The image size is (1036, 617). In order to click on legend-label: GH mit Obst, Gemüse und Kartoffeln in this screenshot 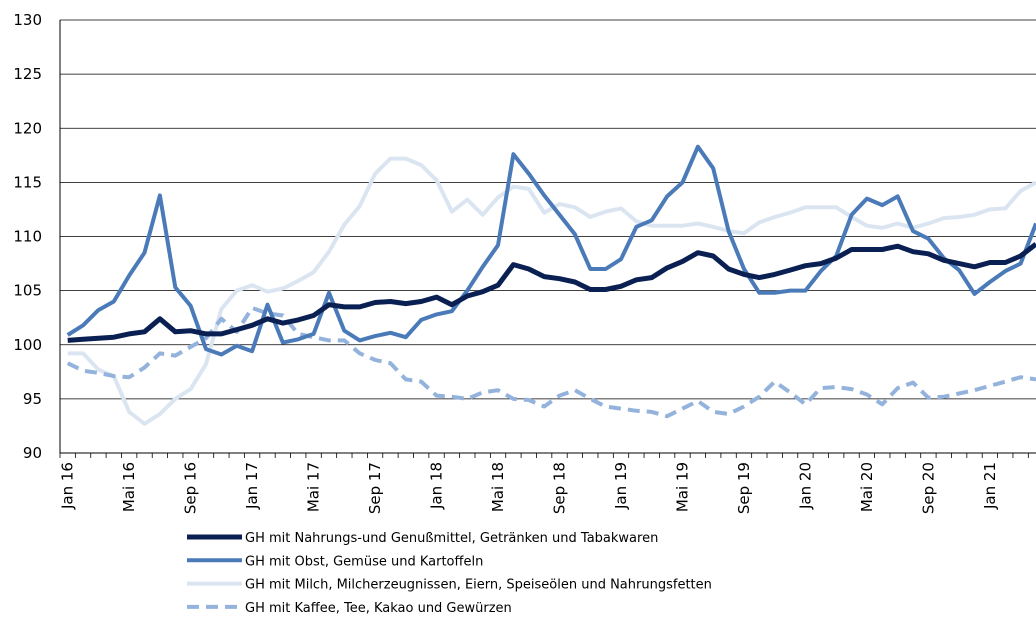, I will do `click(364, 561)`.